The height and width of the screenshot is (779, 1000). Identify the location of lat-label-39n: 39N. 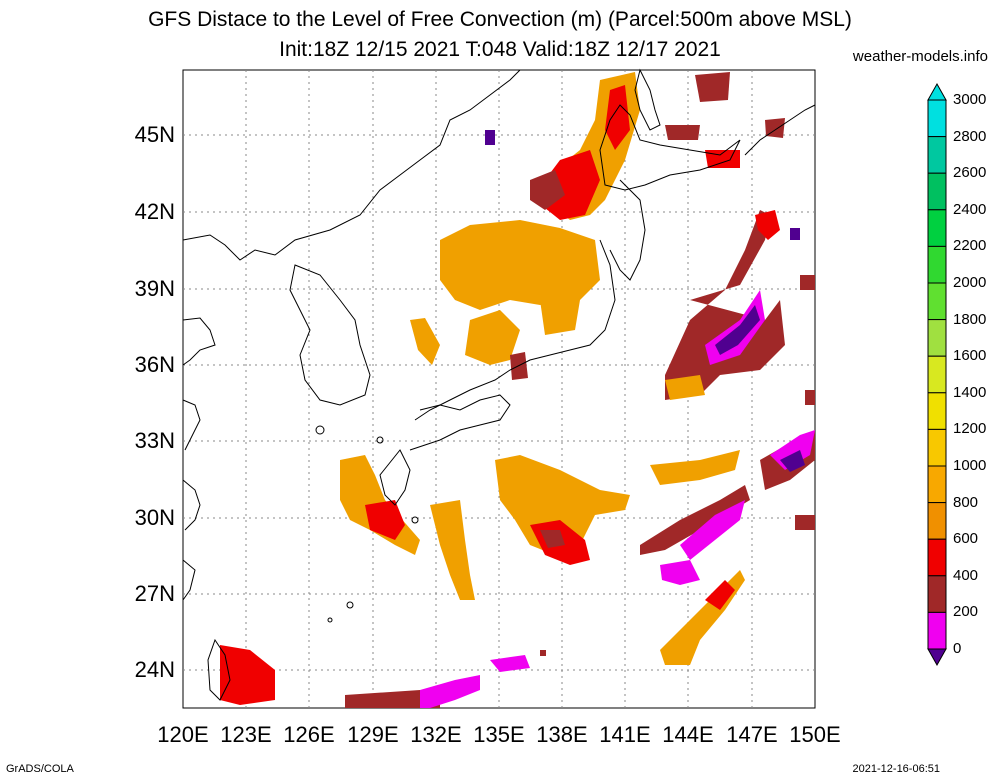
(154, 288).